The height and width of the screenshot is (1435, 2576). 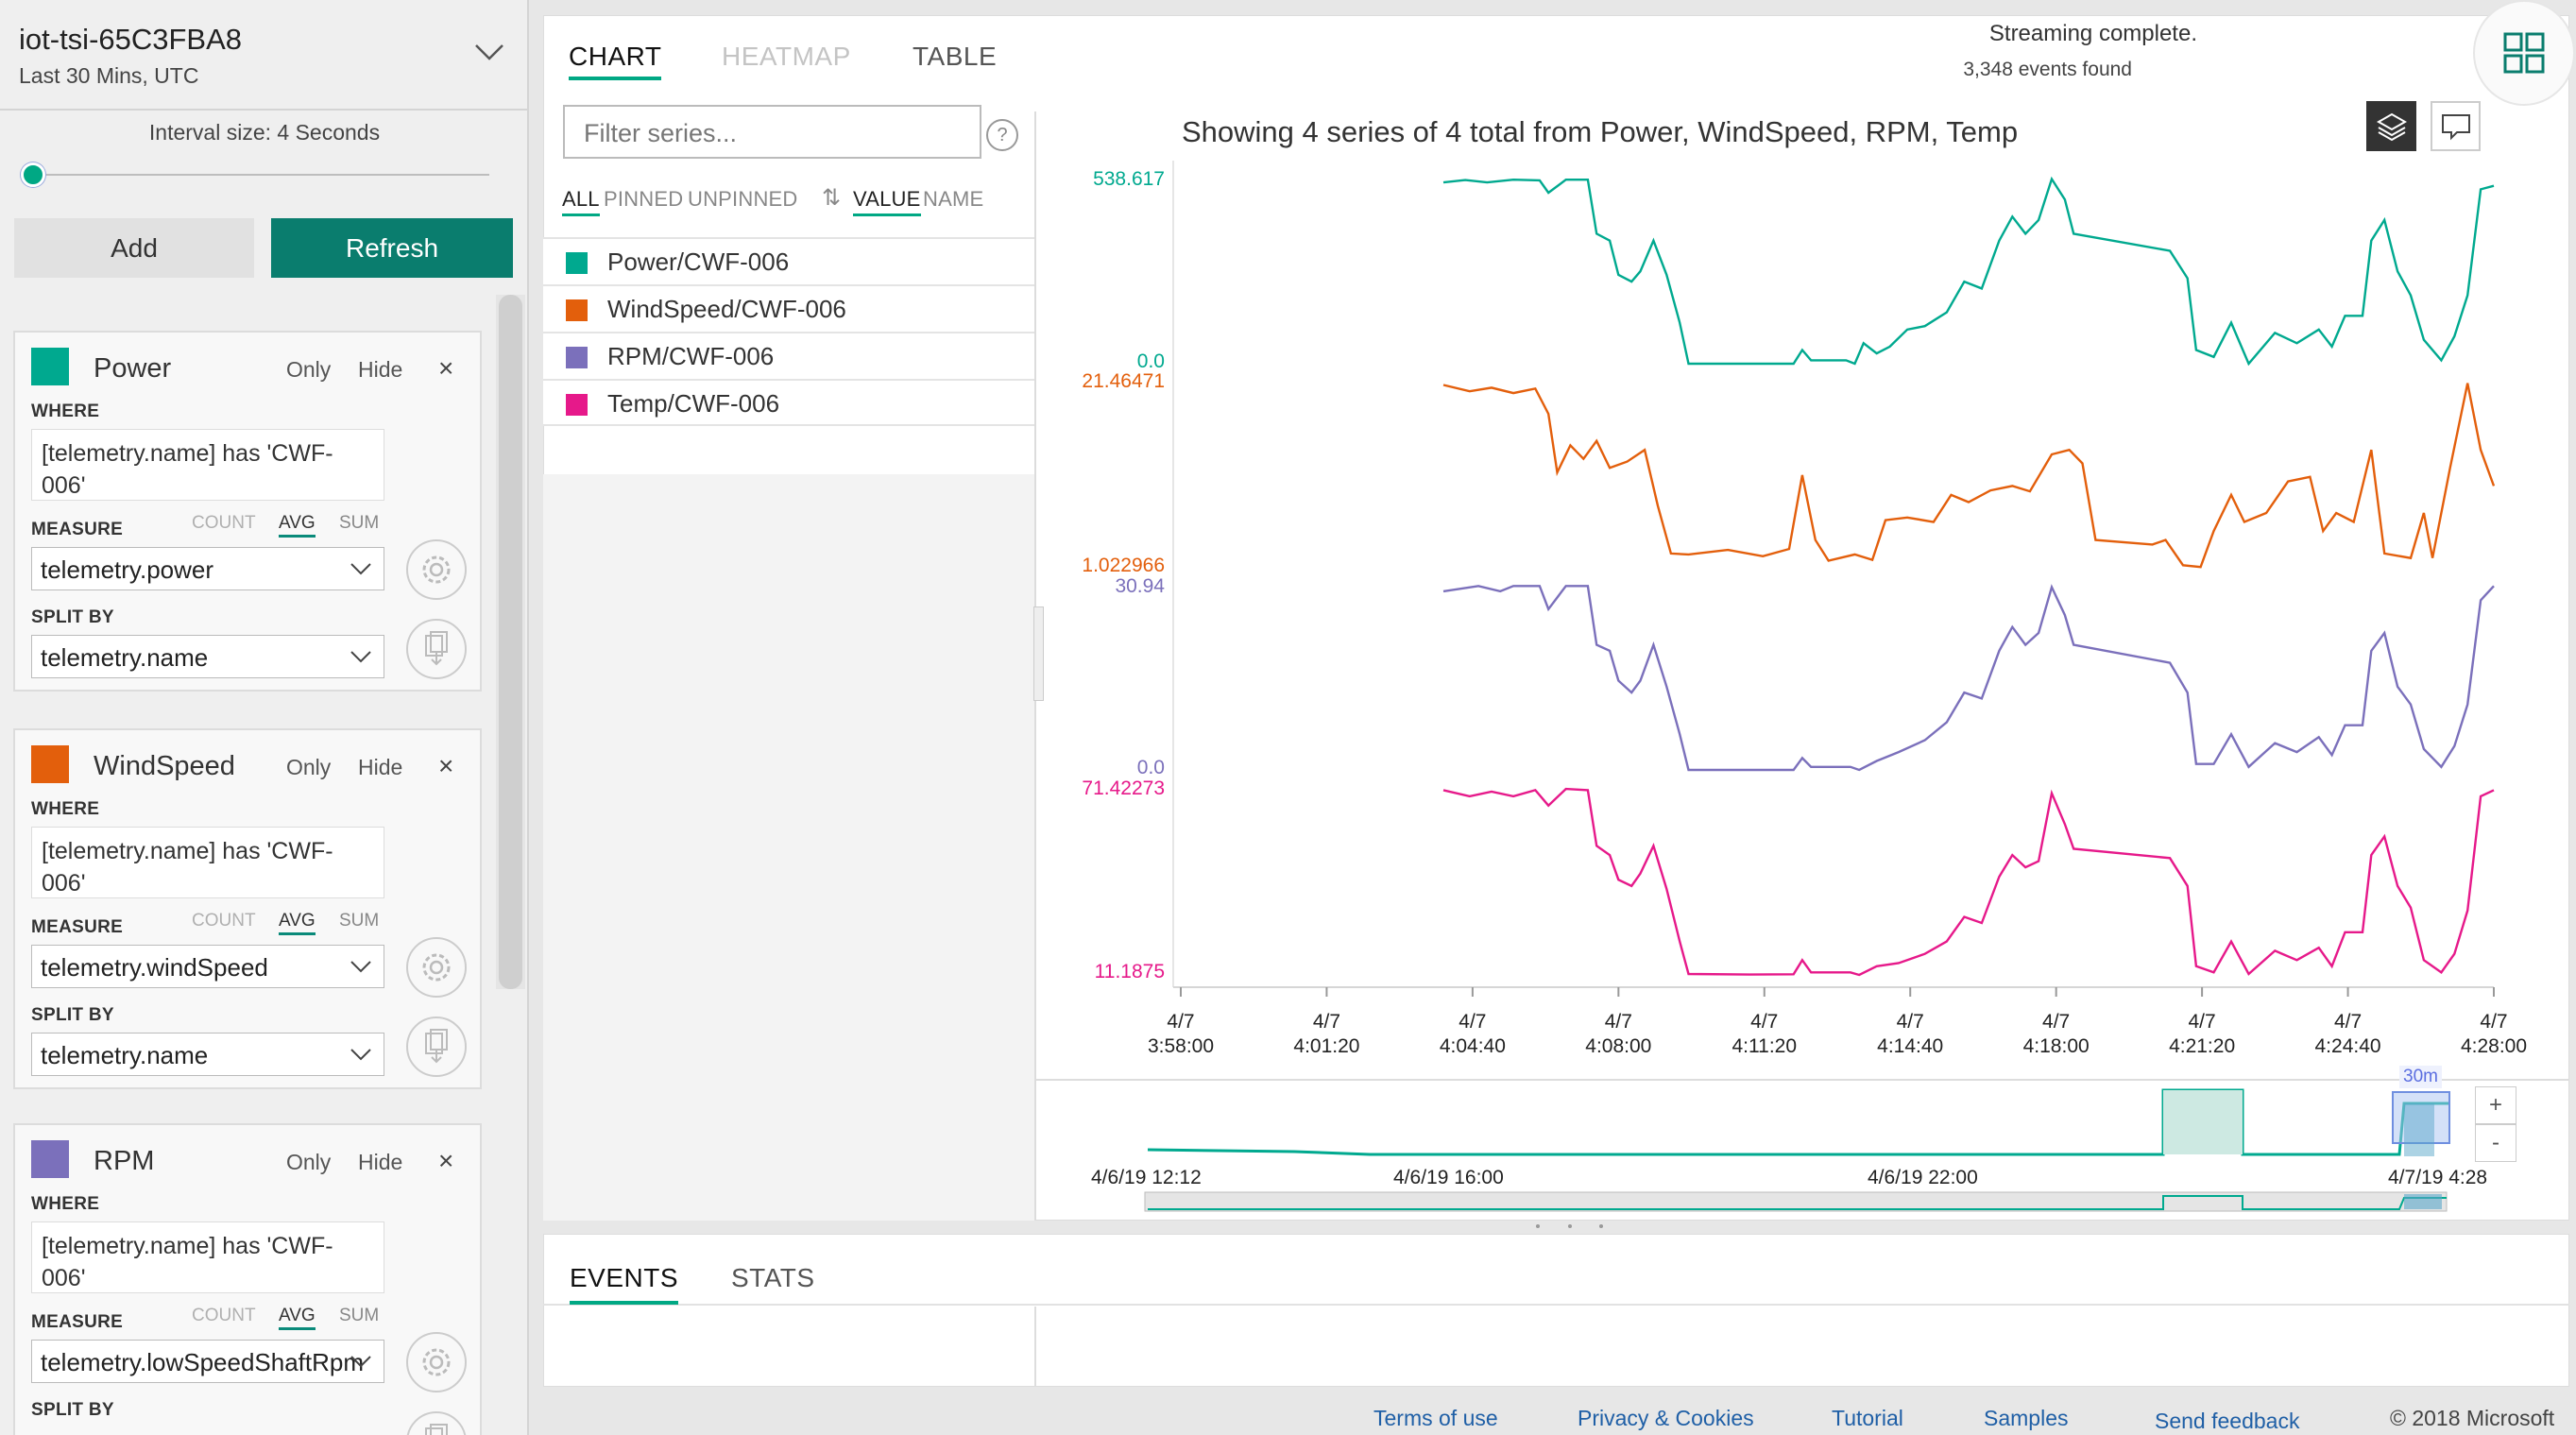 I want to click on sort-value: VALUE, so click(x=887, y=202).